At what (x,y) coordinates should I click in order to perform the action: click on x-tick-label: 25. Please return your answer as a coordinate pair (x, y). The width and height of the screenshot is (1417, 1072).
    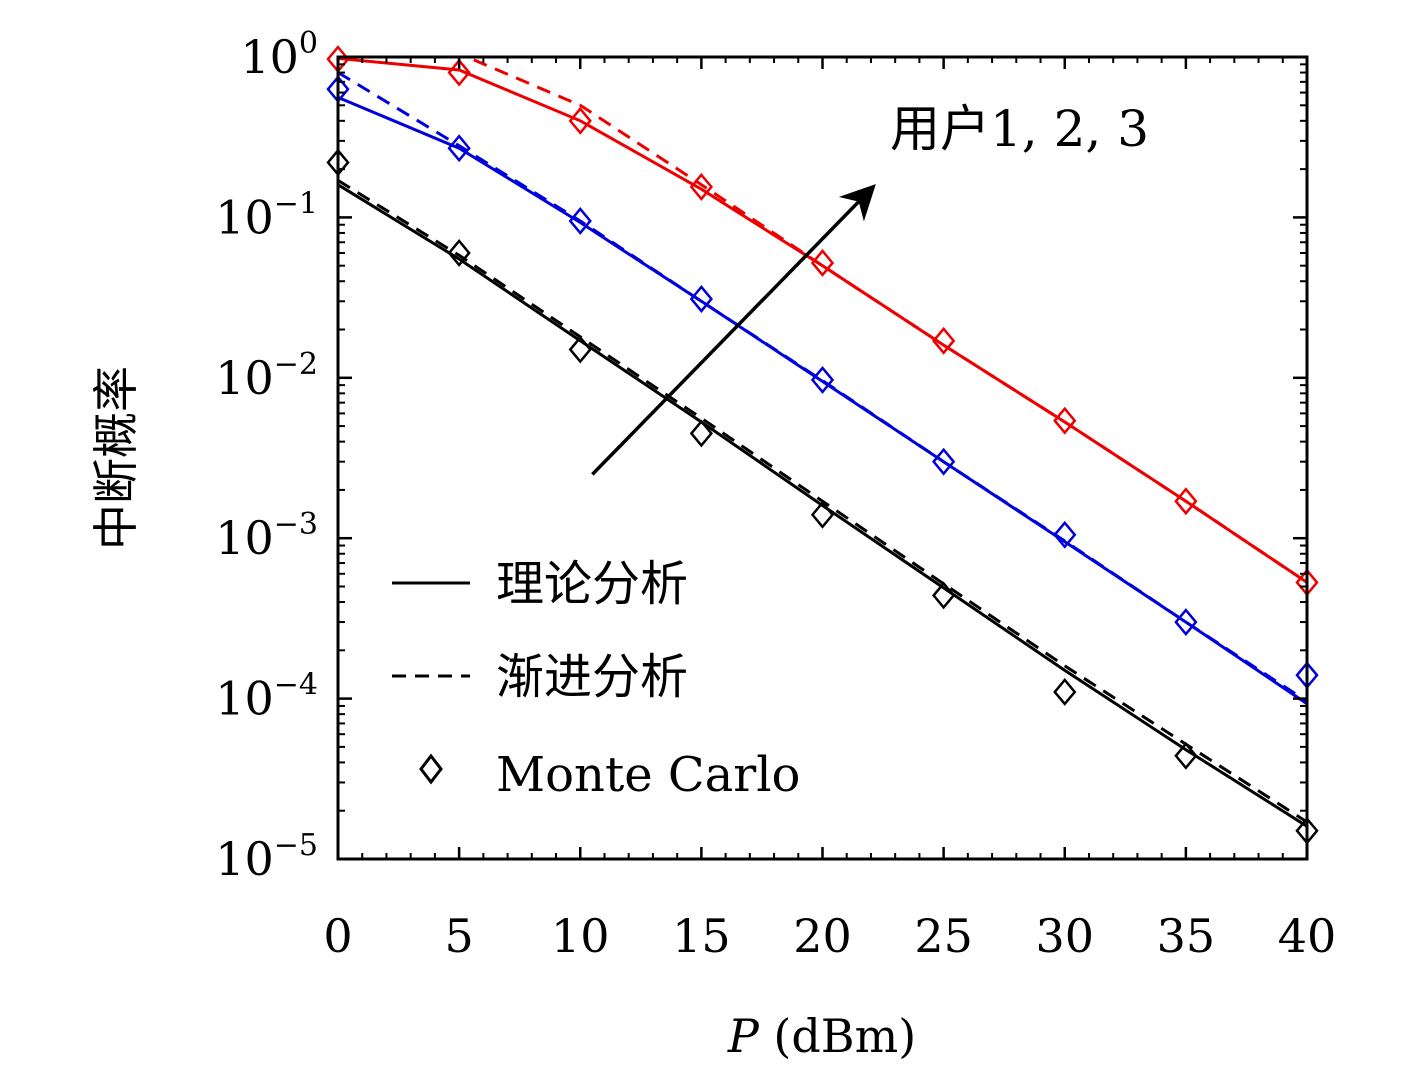
    Looking at the image, I should click on (943, 936).